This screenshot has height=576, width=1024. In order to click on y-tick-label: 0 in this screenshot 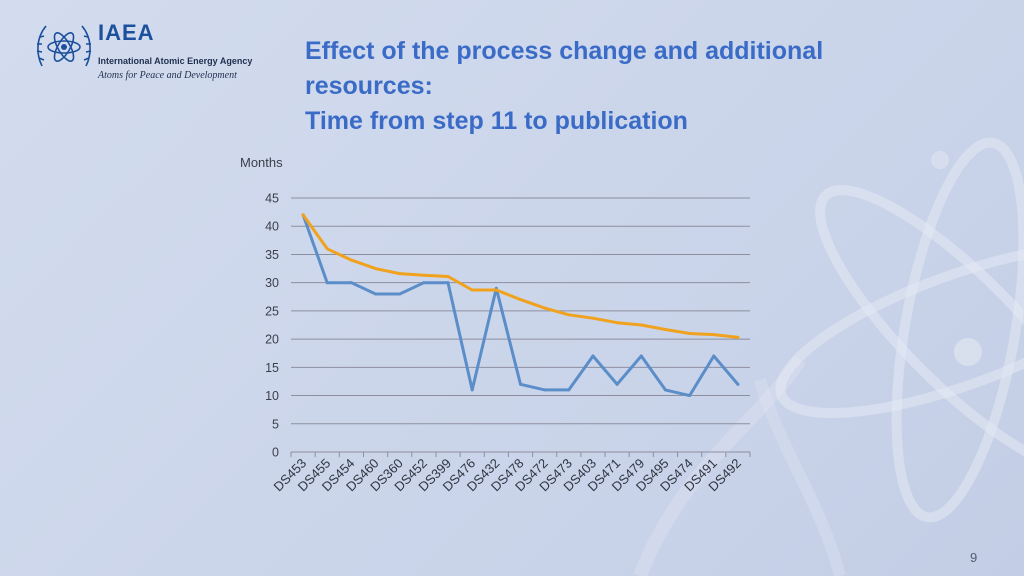, I will do `click(275, 453)`.